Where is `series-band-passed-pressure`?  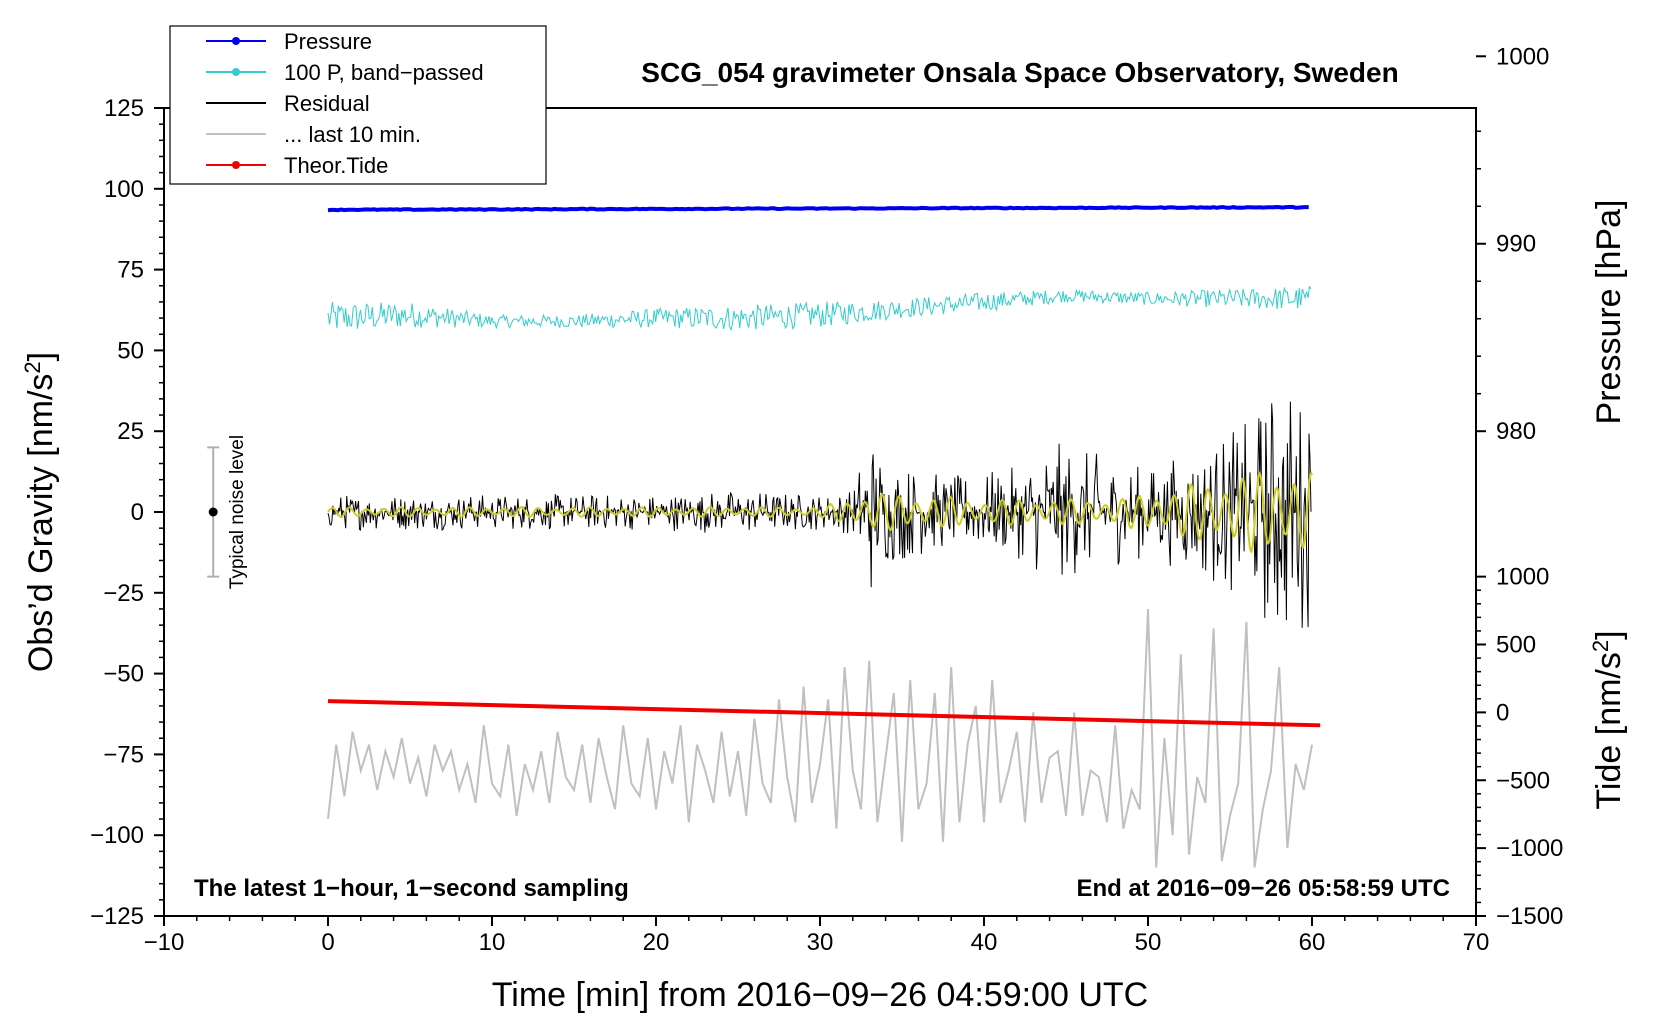 series-band-passed-pressure is located at coordinates (819, 308).